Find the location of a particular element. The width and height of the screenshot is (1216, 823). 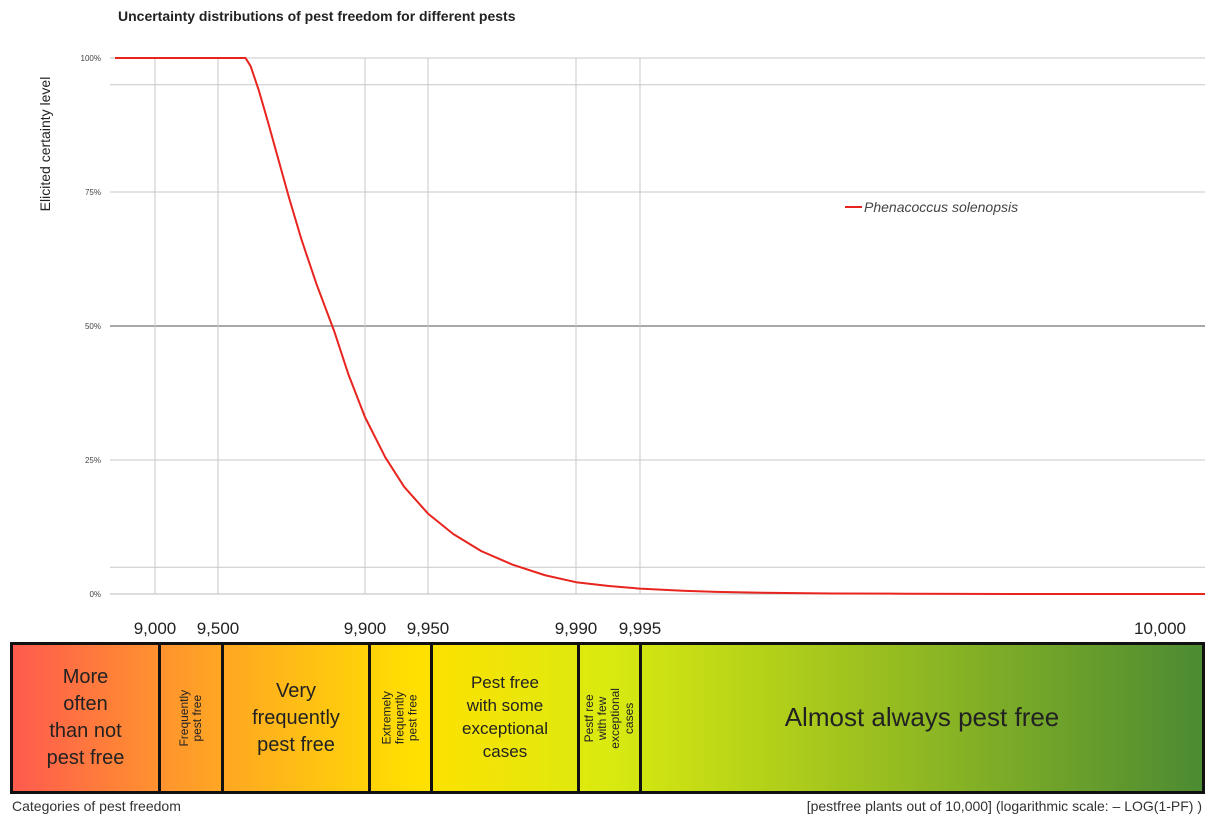

category-label: More often than not pest free is located at coordinates (85, 717).